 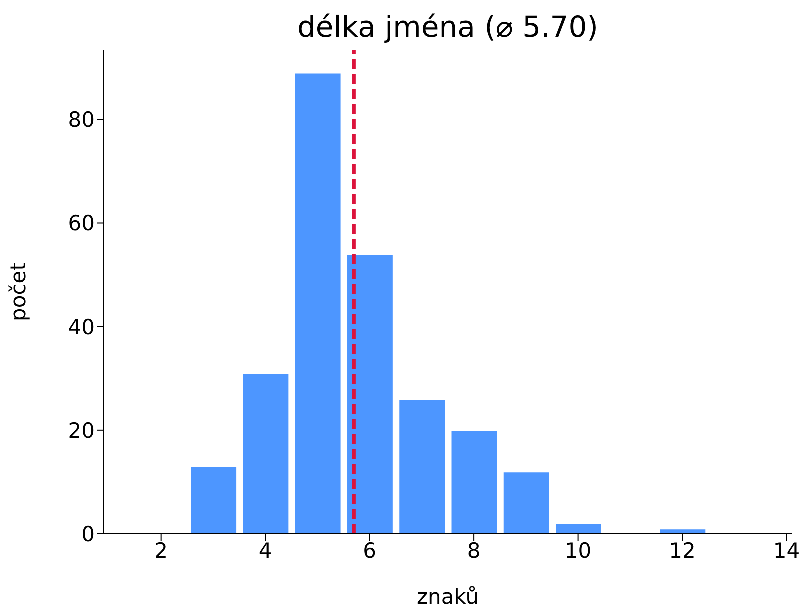 I want to click on x-tick-label: 12, so click(x=682, y=550).